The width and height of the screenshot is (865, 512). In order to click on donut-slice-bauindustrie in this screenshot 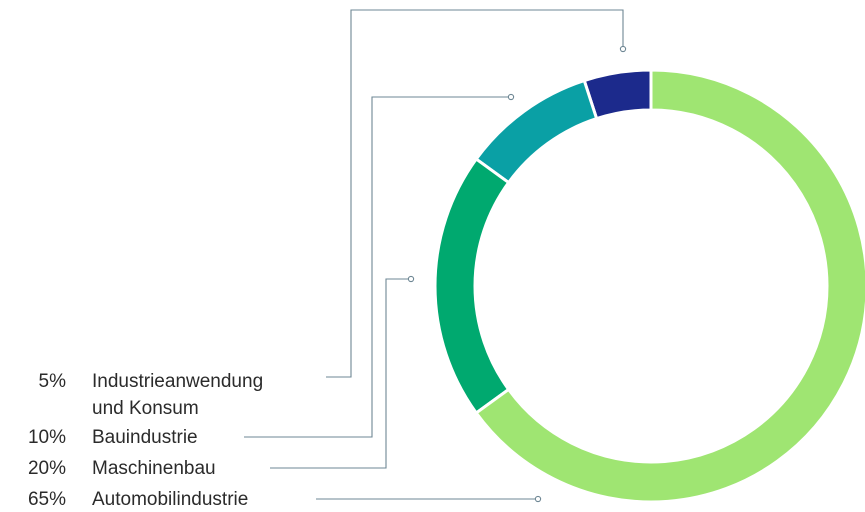, I will do `click(536, 131)`.